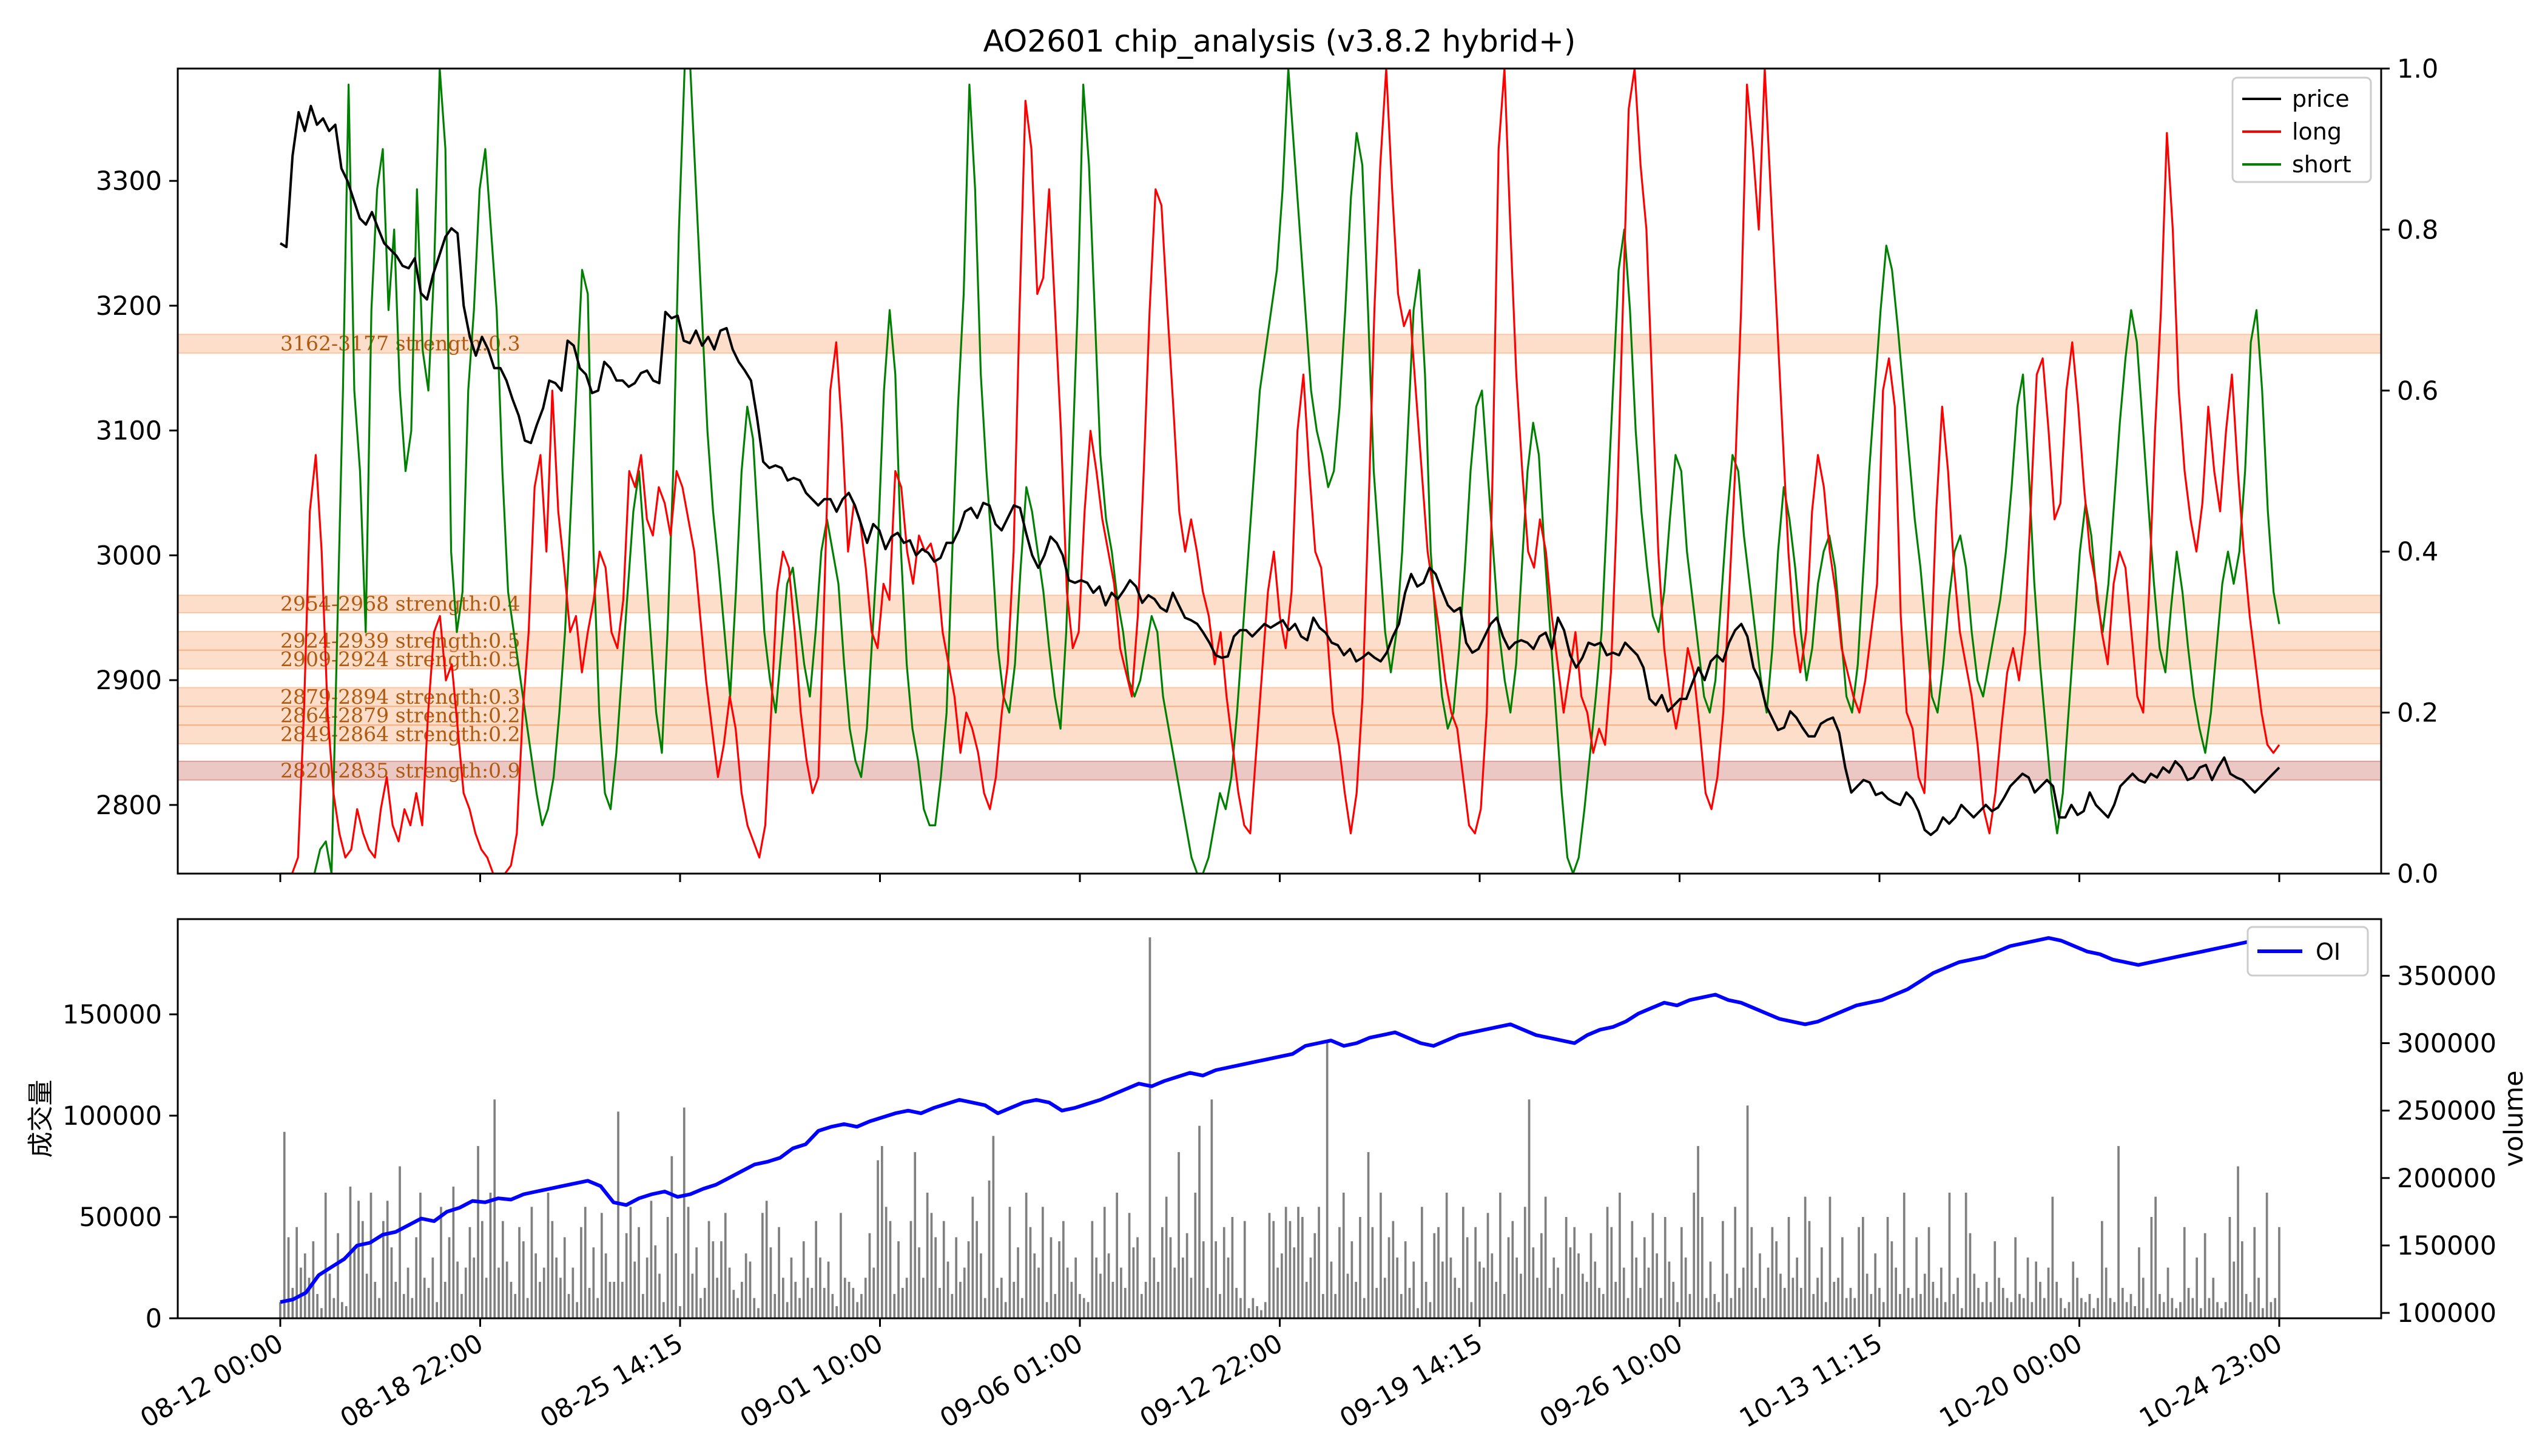 Image resolution: width=2548 pixels, height=1456 pixels. What do you see at coordinates (2417, 69) in the screenshot?
I see `right-y-tick-label: 1.0` at bounding box center [2417, 69].